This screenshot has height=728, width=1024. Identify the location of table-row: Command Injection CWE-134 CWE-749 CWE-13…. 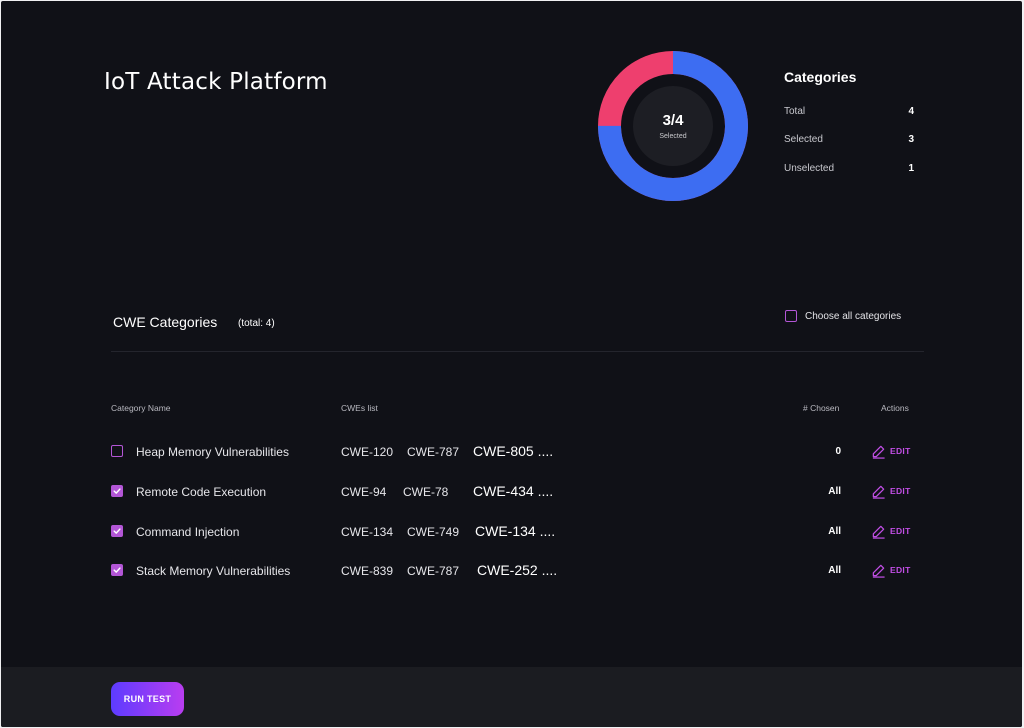
(511, 532).